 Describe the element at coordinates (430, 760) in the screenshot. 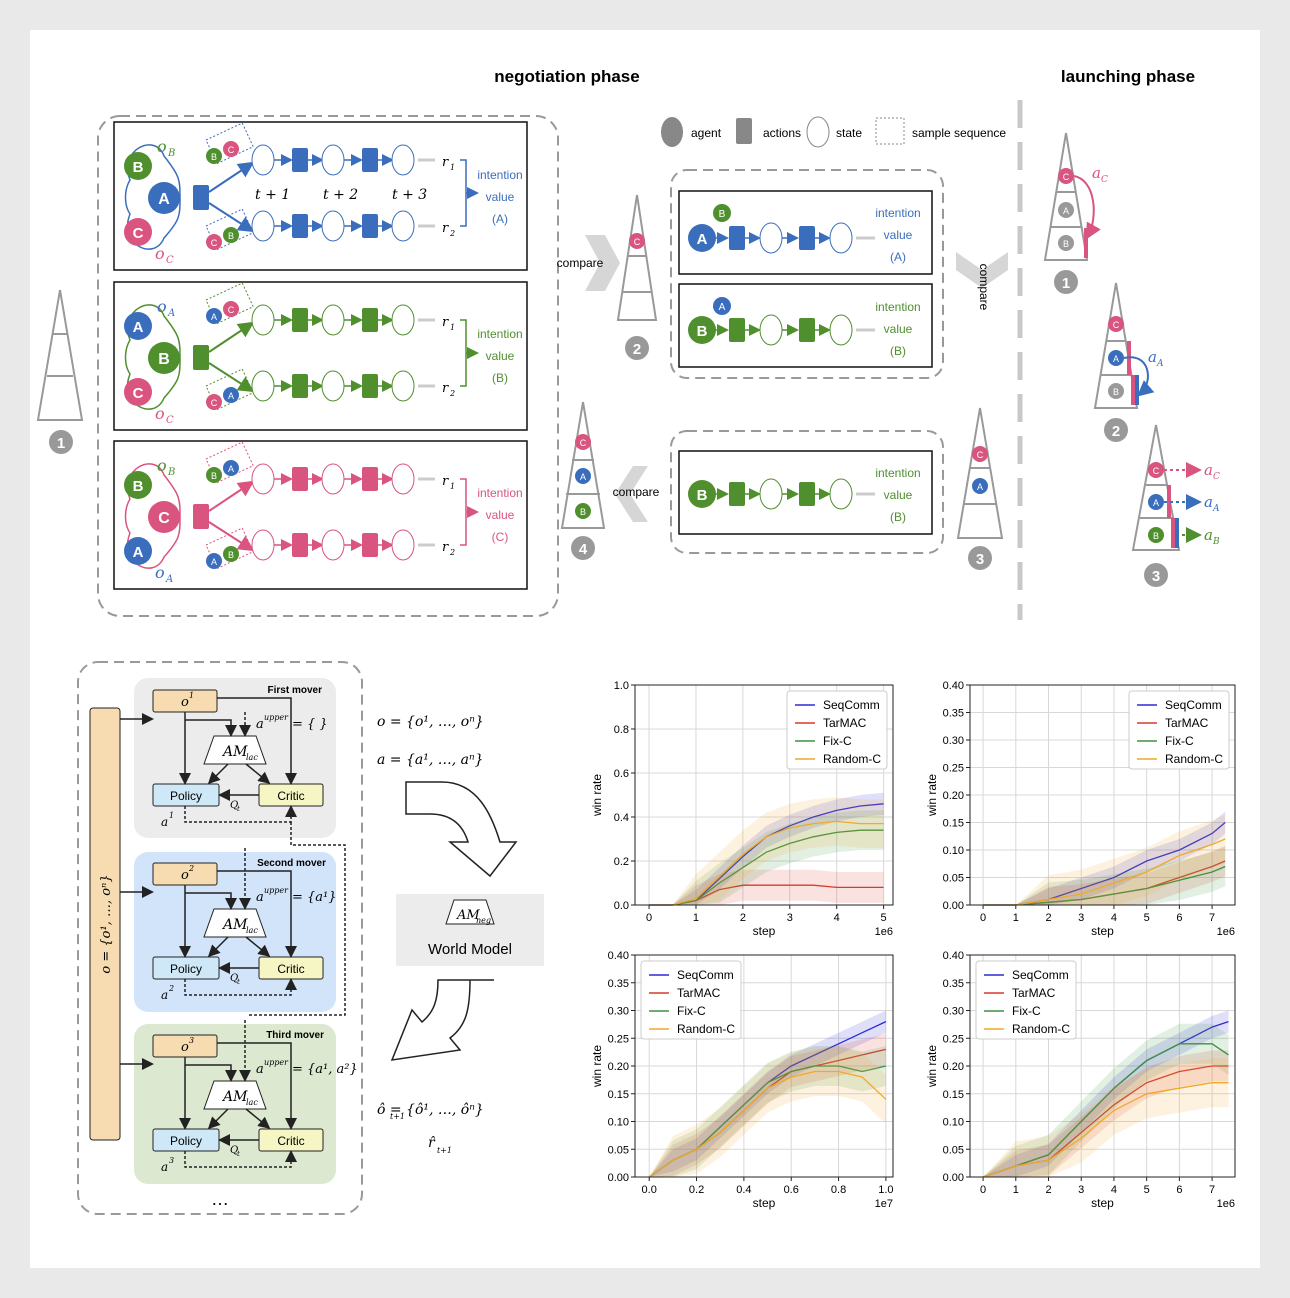

I see `eq-action: a = {a¹, …, aⁿ}` at that location.